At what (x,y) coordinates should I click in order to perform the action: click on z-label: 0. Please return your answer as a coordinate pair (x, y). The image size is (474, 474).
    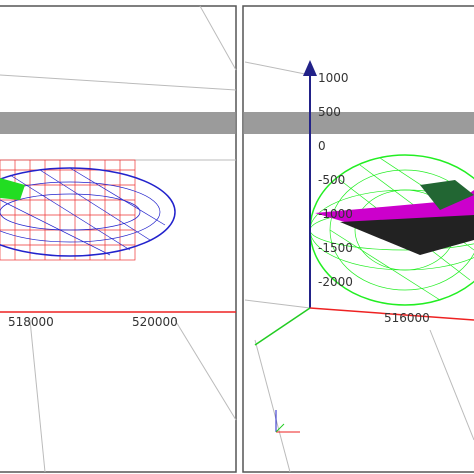
    Looking at the image, I should click on (322, 146).